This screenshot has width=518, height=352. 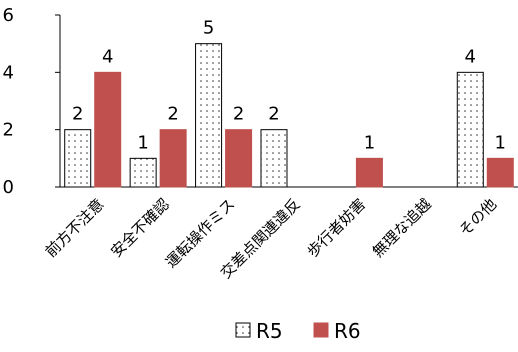 I want to click on legend-label-r6: R6, so click(x=347, y=331).